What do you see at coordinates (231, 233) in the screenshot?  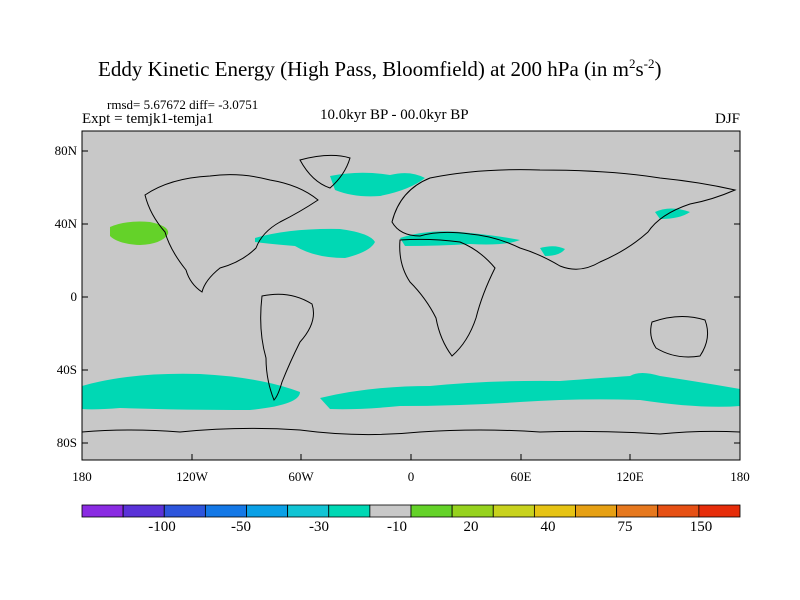 I see `coast-north-america` at bounding box center [231, 233].